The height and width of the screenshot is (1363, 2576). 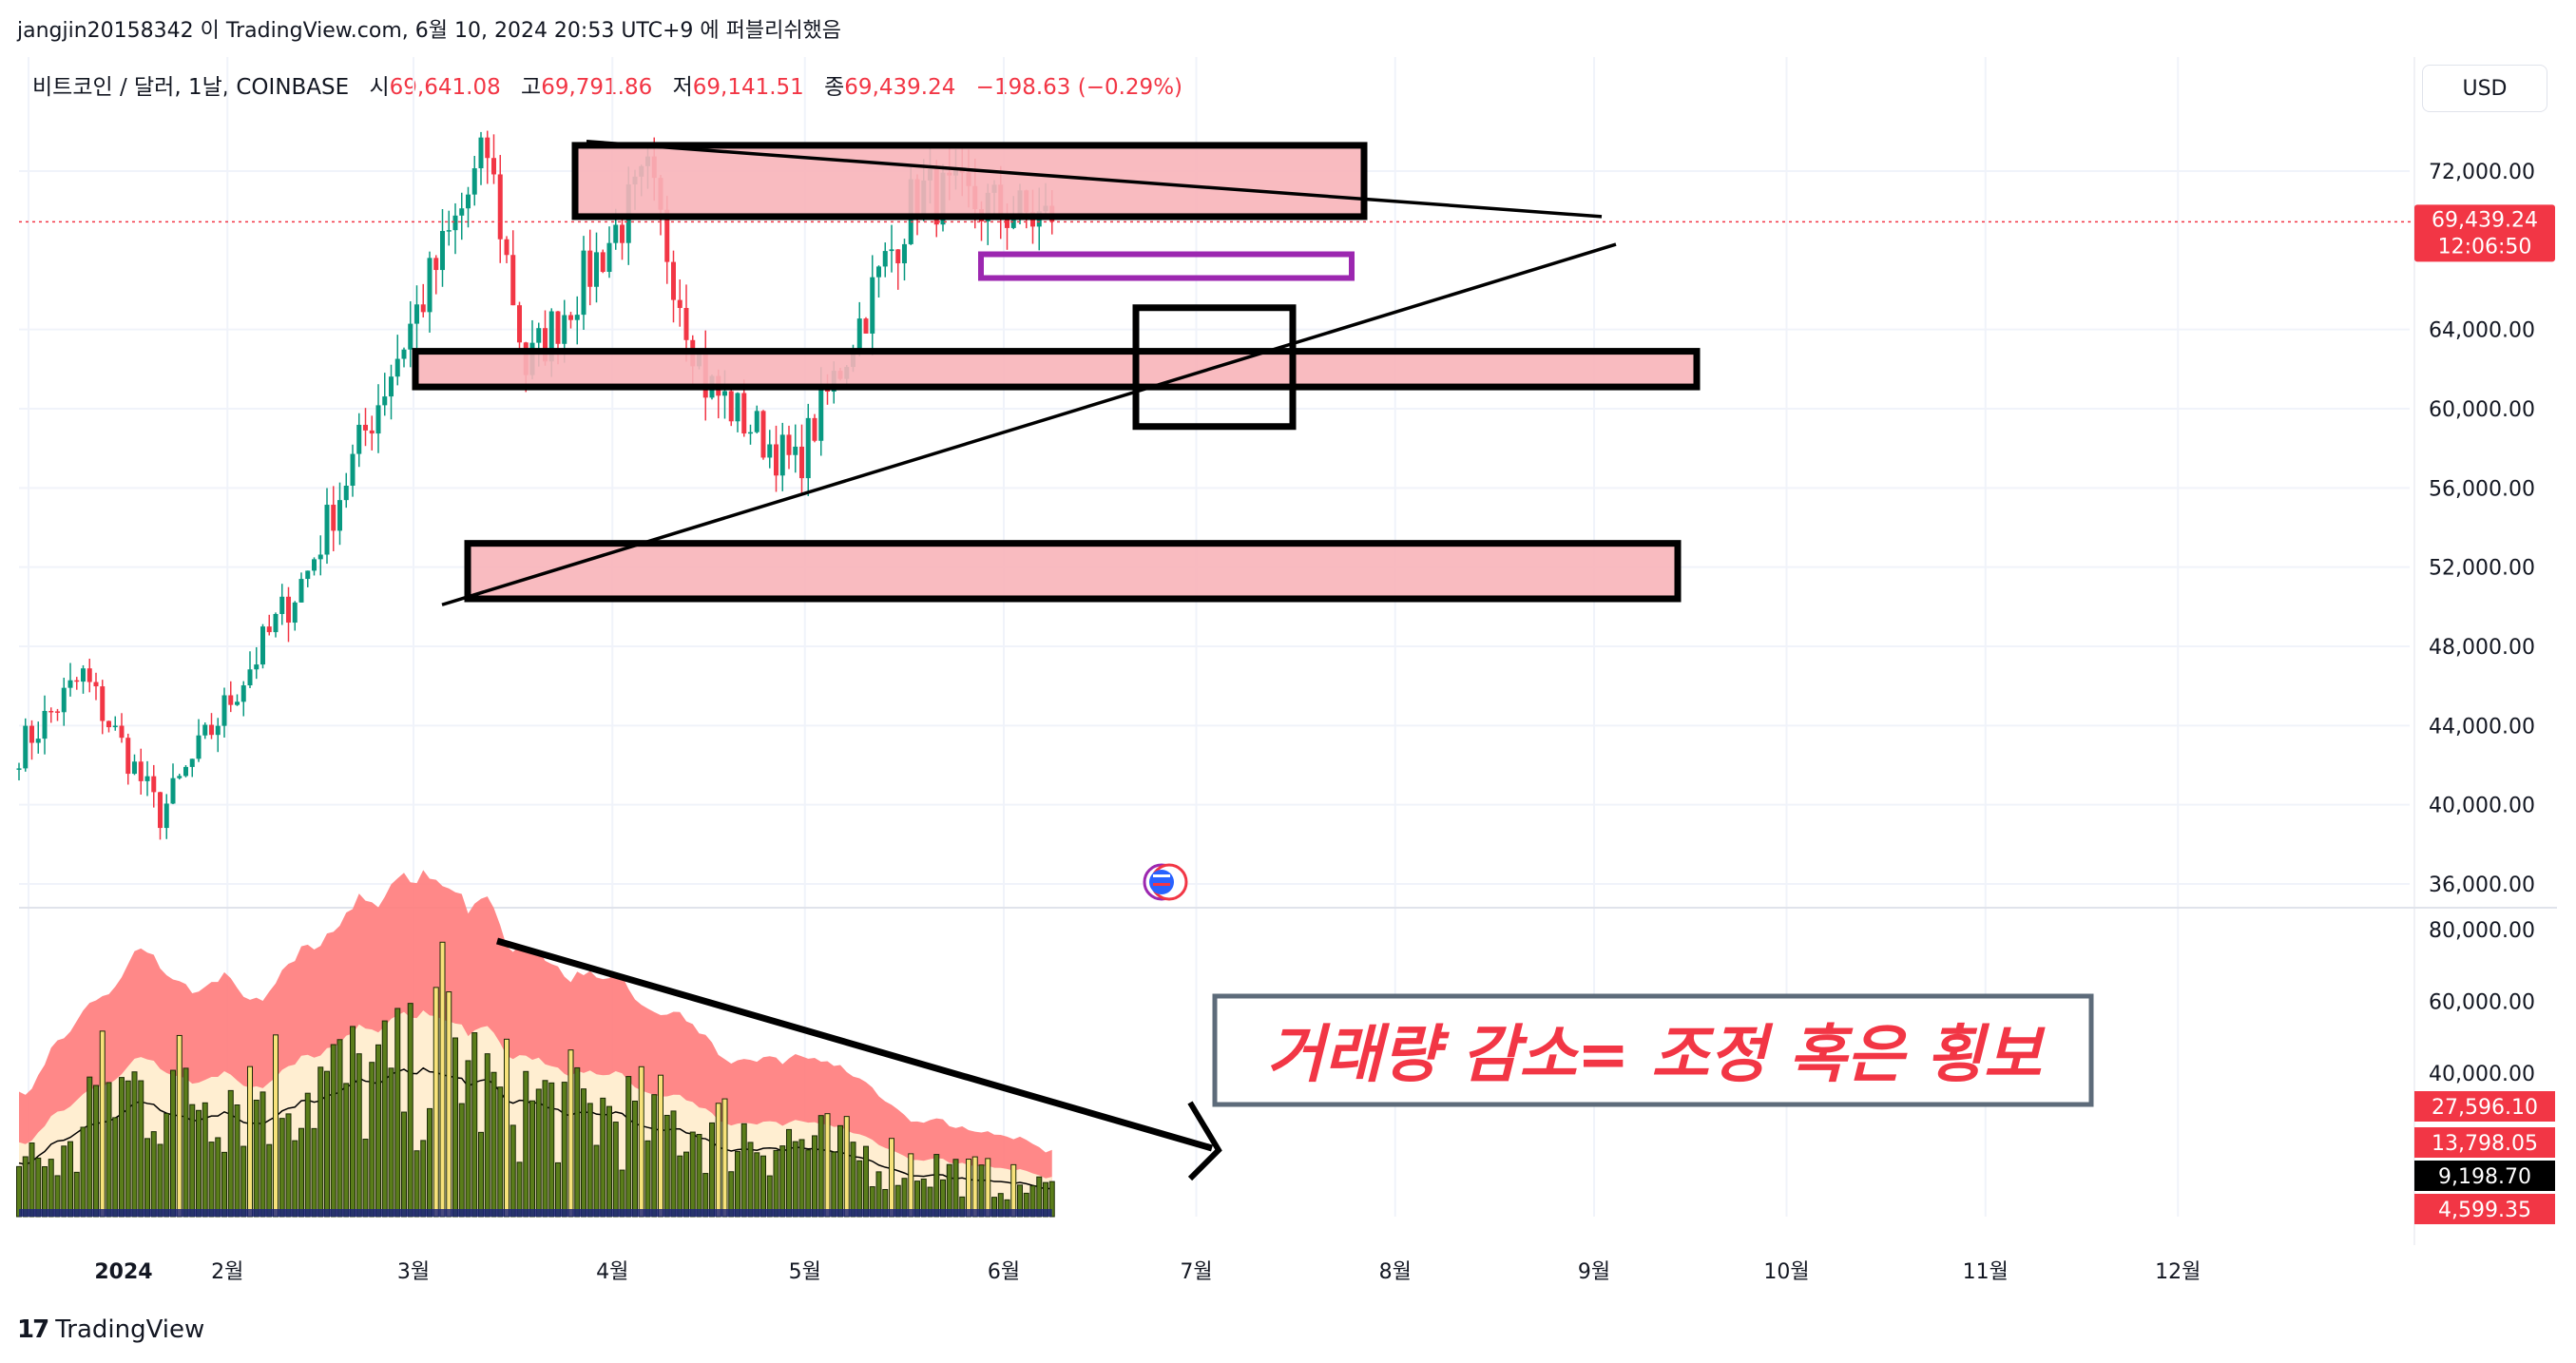 I want to click on time-axis: 2024 2월 3월 4월 5월 6월 7월 8월 9월 10월 11월 12월, so click(x=1147, y=1272).